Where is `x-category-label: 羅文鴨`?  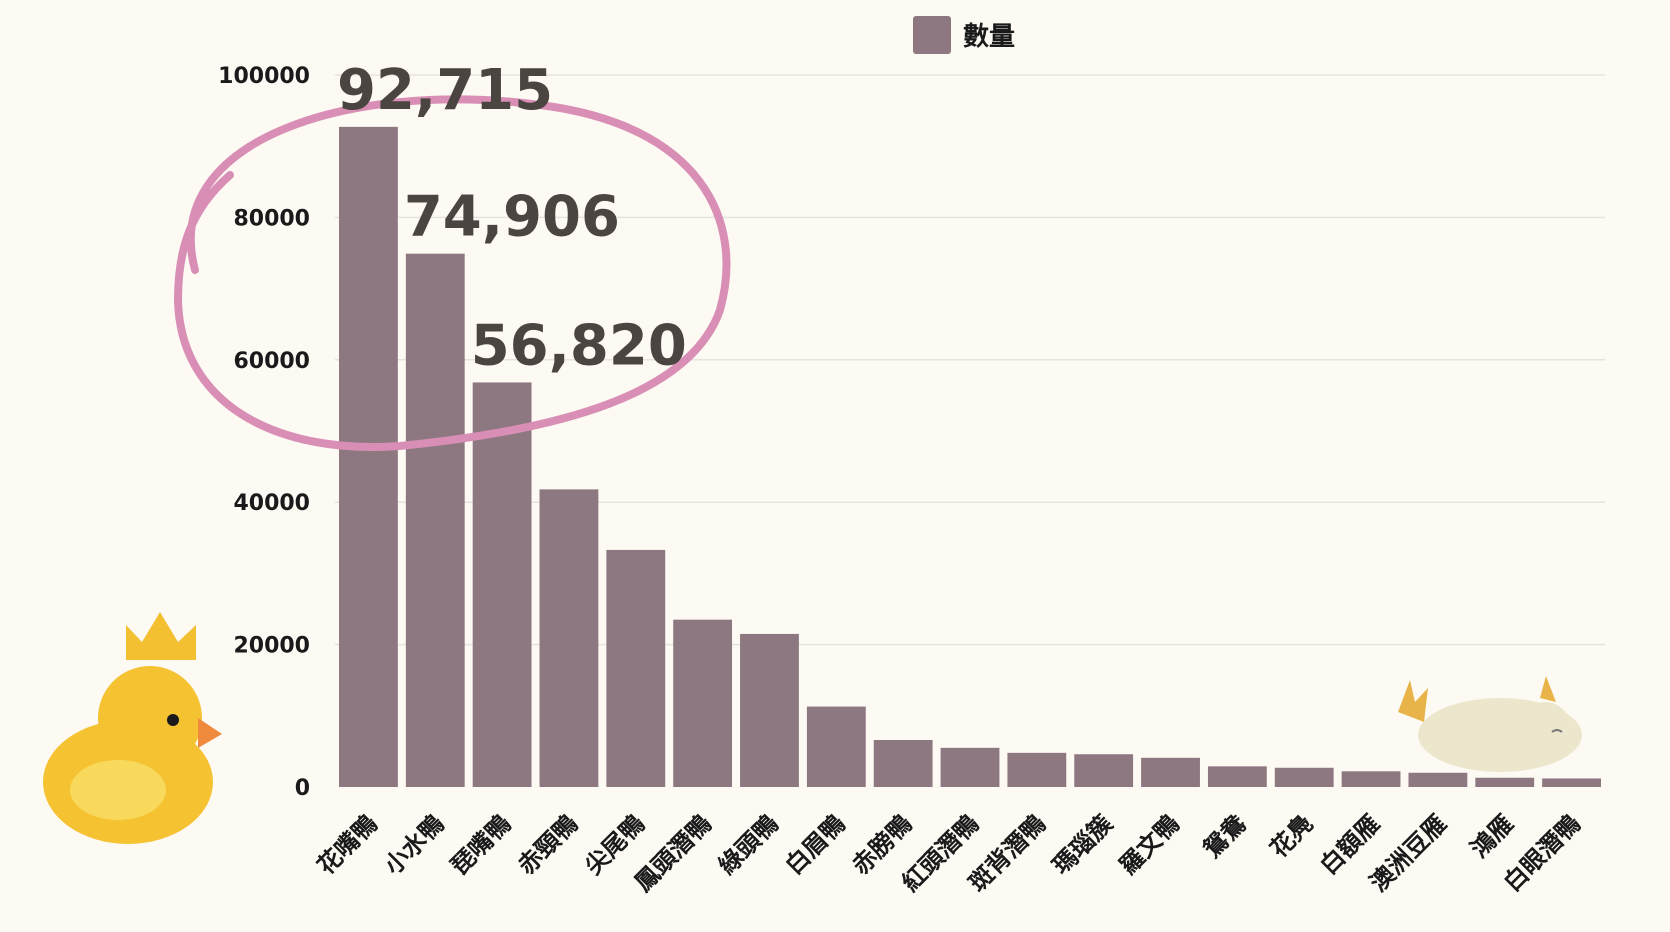
x-category-label: 羅文鴨 is located at coordinates (1149, 844).